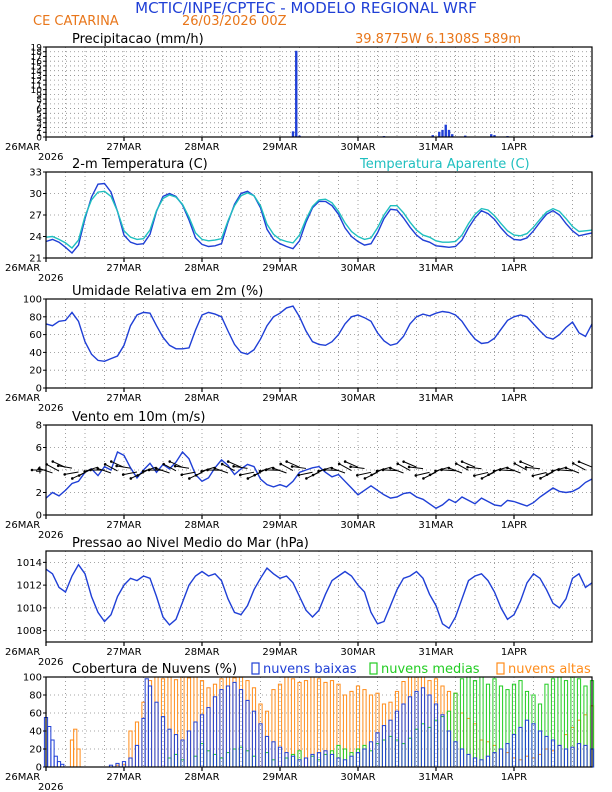 This screenshot has width=612, height=792. I want to click on y-tick-label: 4, so click(39, 471).